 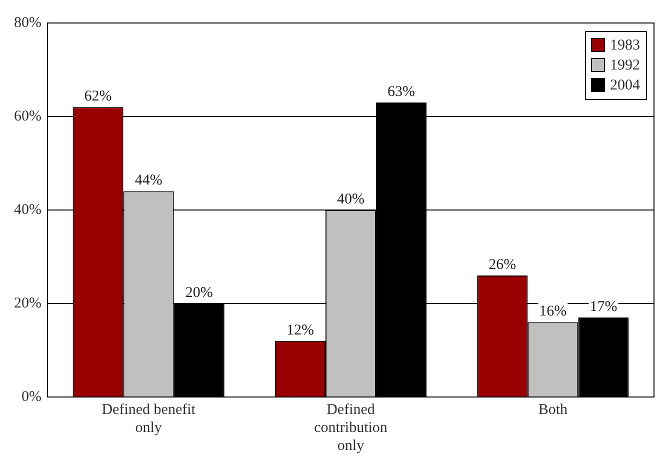 What do you see at coordinates (98, 96) in the screenshot?
I see `data-label: 62%` at bounding box center [98, 96].